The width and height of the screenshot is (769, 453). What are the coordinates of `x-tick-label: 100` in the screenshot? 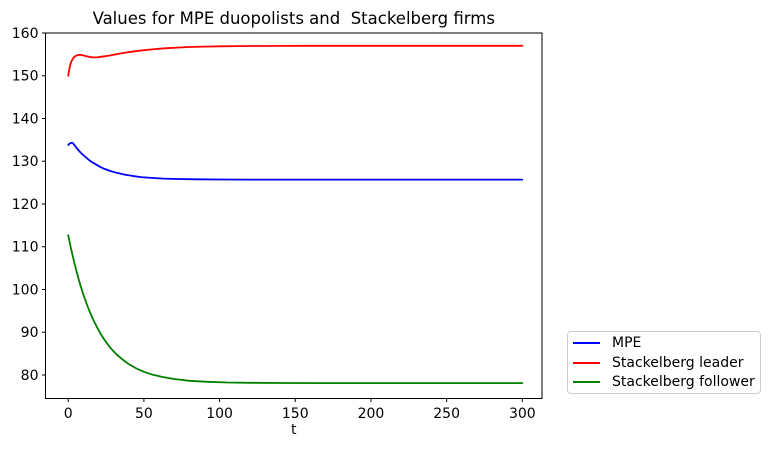 It's located at (219, 414).